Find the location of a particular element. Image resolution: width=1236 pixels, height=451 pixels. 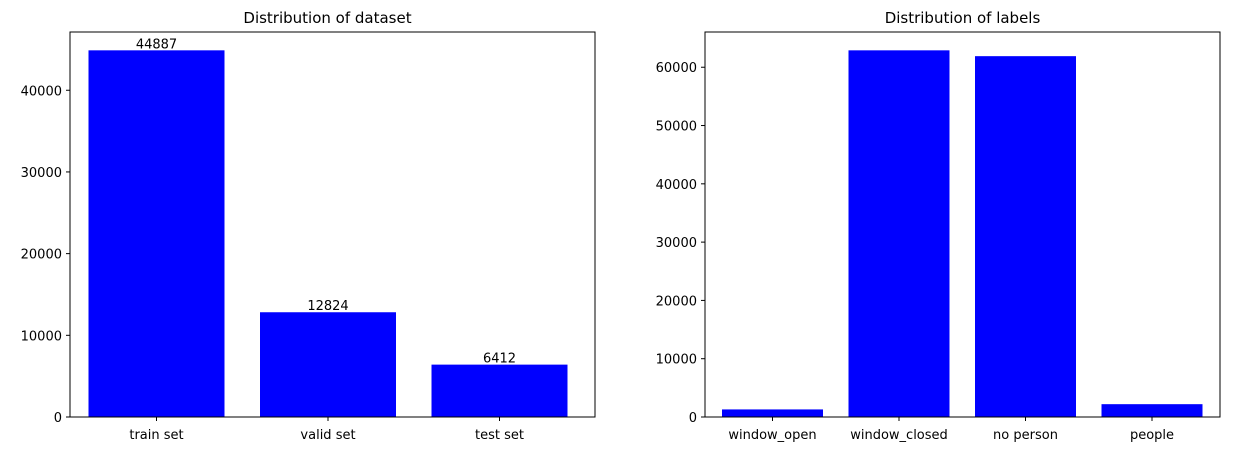

chart-title: Distribution of labels is located at coordinates (963, 18).